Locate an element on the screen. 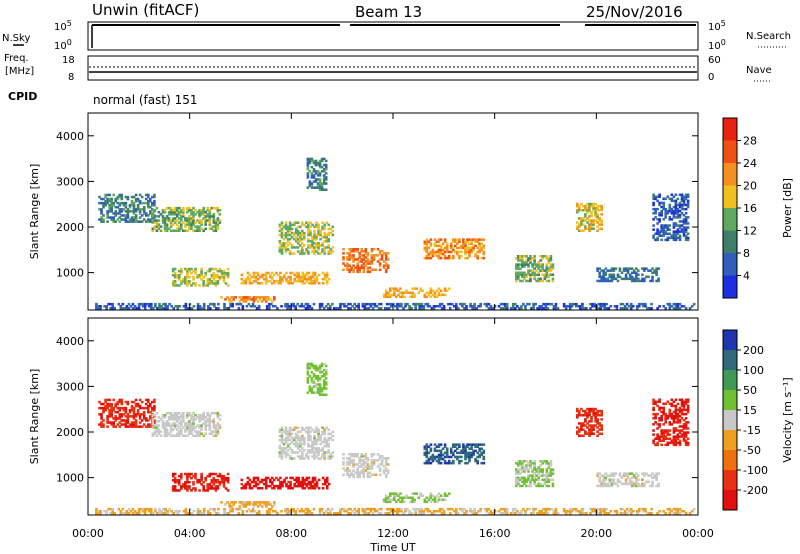 The image size is (800, 554). colorbar-tick-label: 28 is located at coordinates (750, 141).